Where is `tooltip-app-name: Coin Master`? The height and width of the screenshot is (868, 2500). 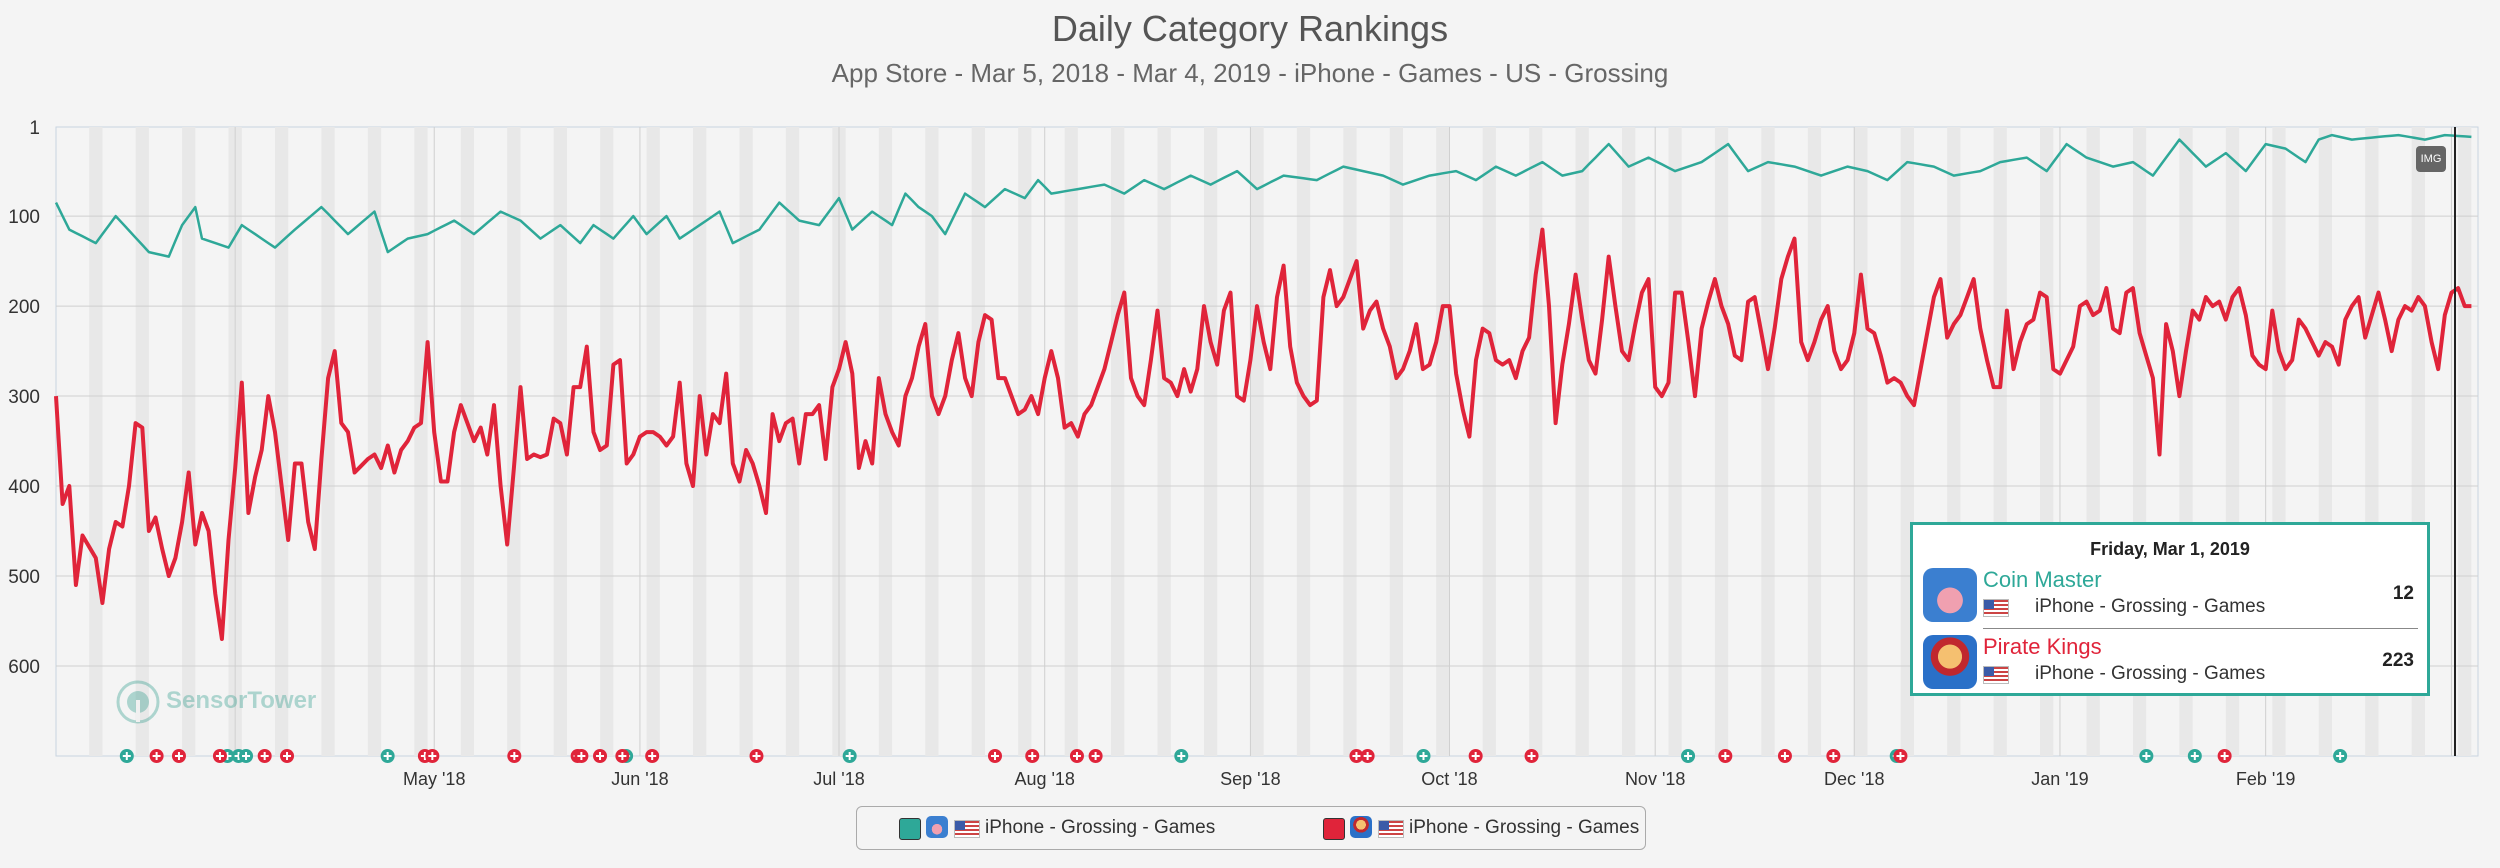 tooltip-app-name: Coin Master is located at coordinates (2042, 579).